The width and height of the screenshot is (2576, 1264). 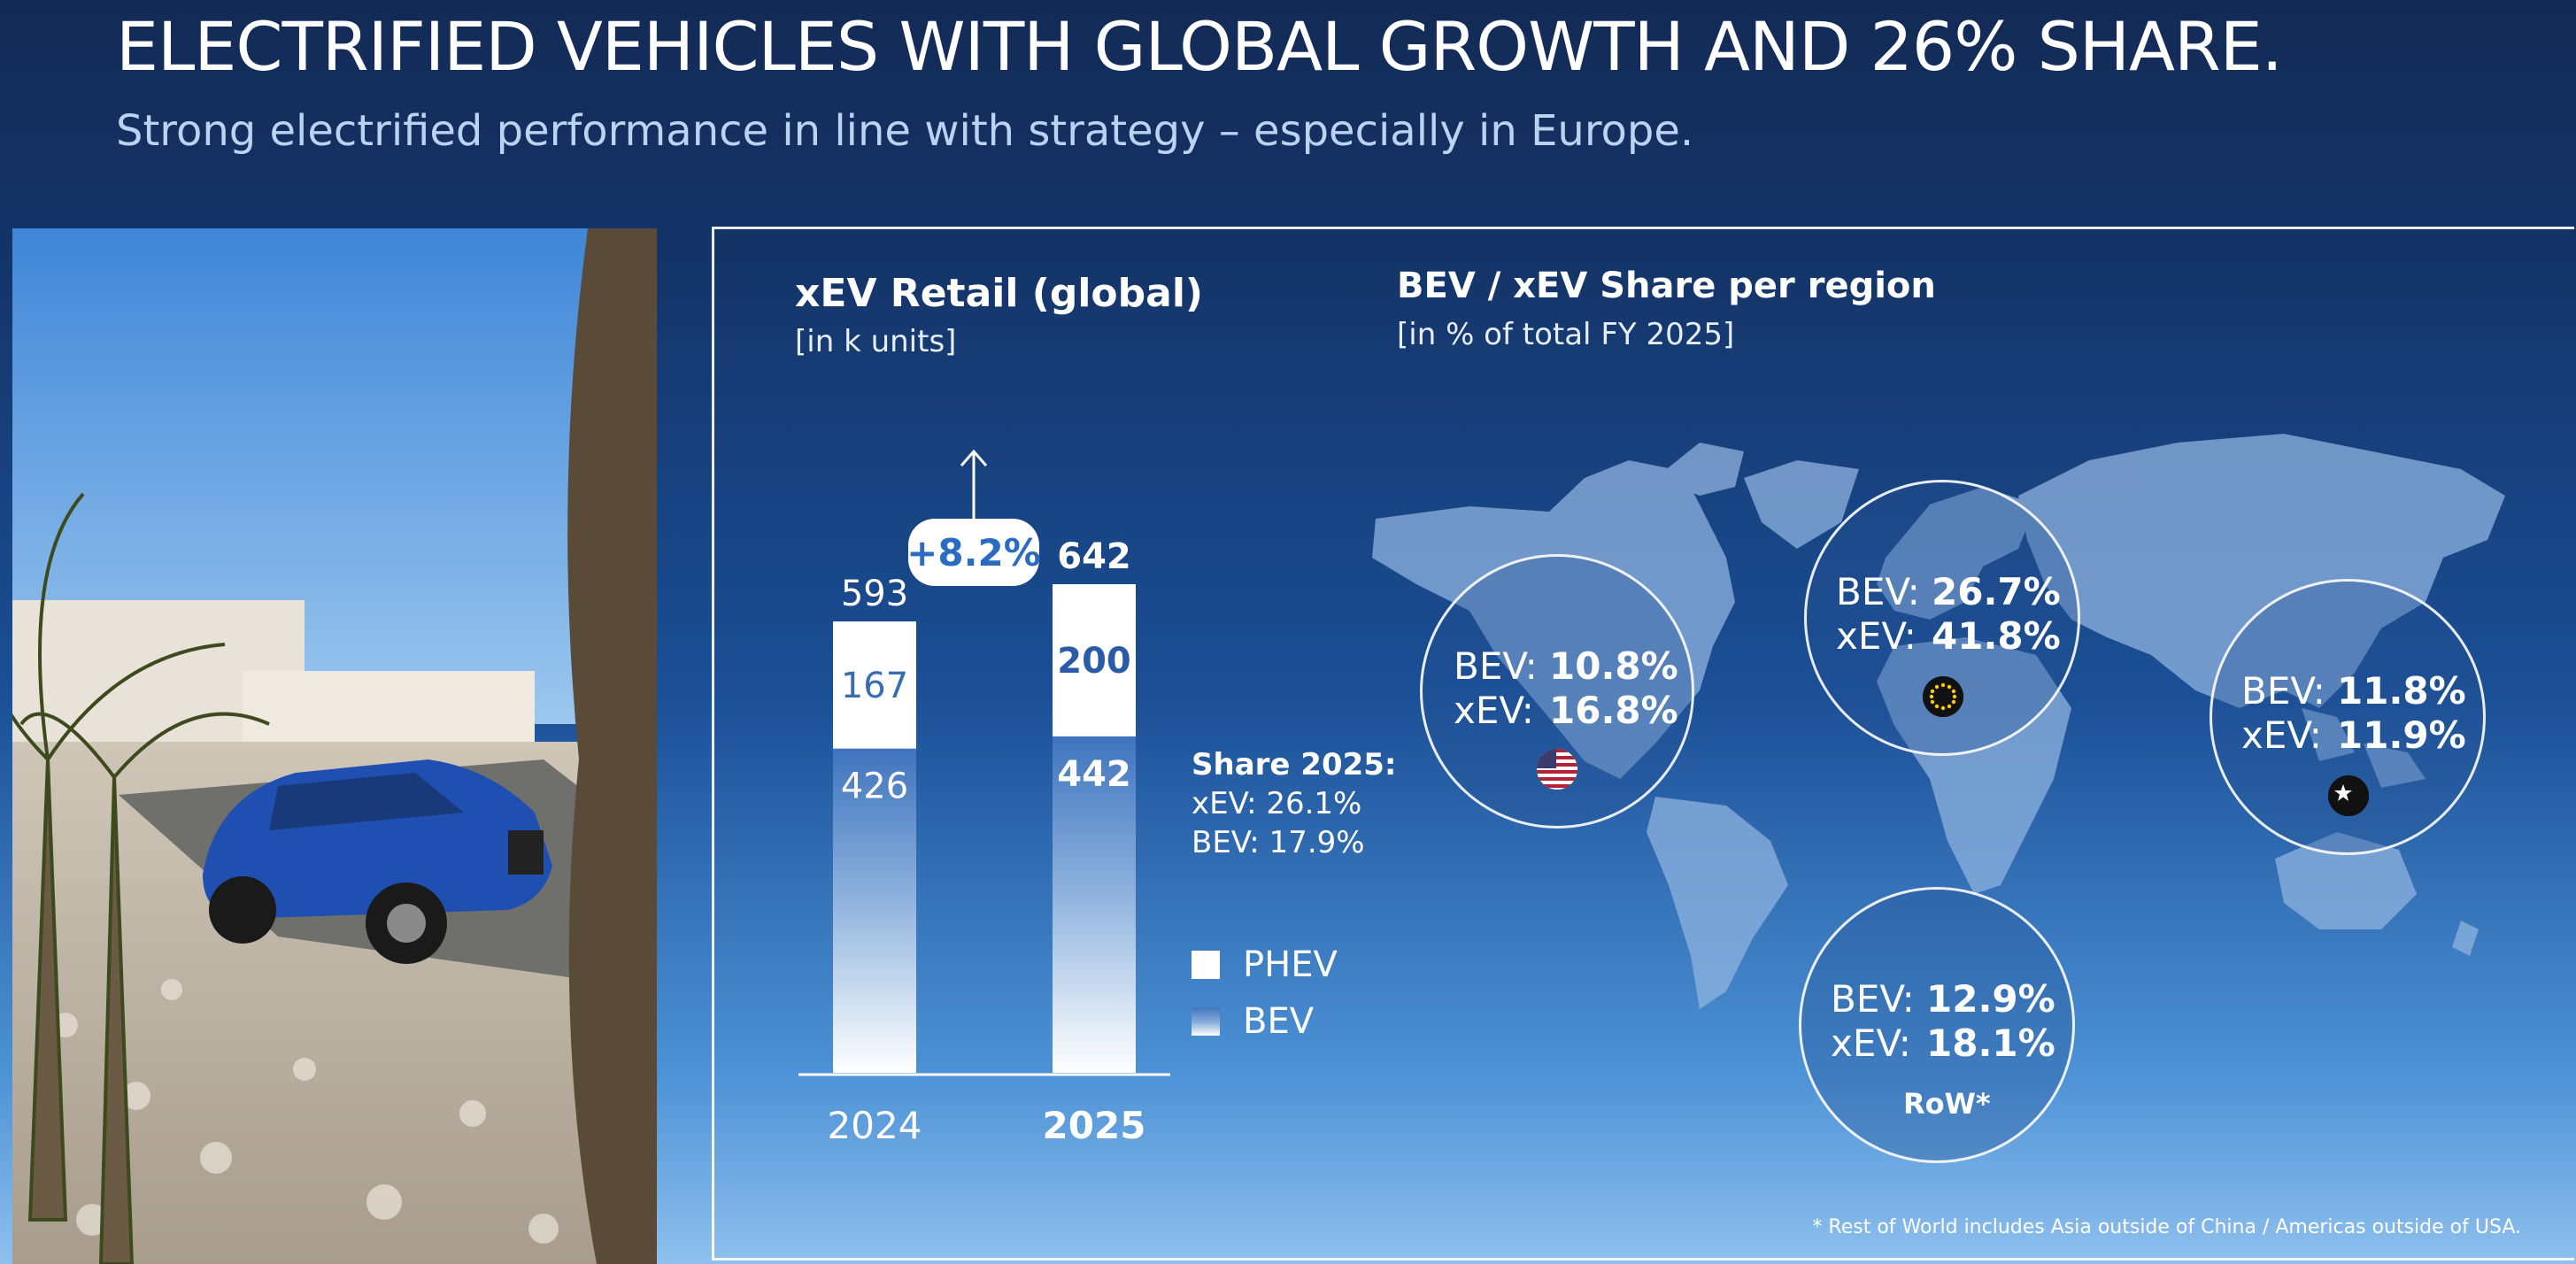 I want to click on region-europe-values: BEV: 26.7% xEV: 41.8%, so click(x=1948, y=614).